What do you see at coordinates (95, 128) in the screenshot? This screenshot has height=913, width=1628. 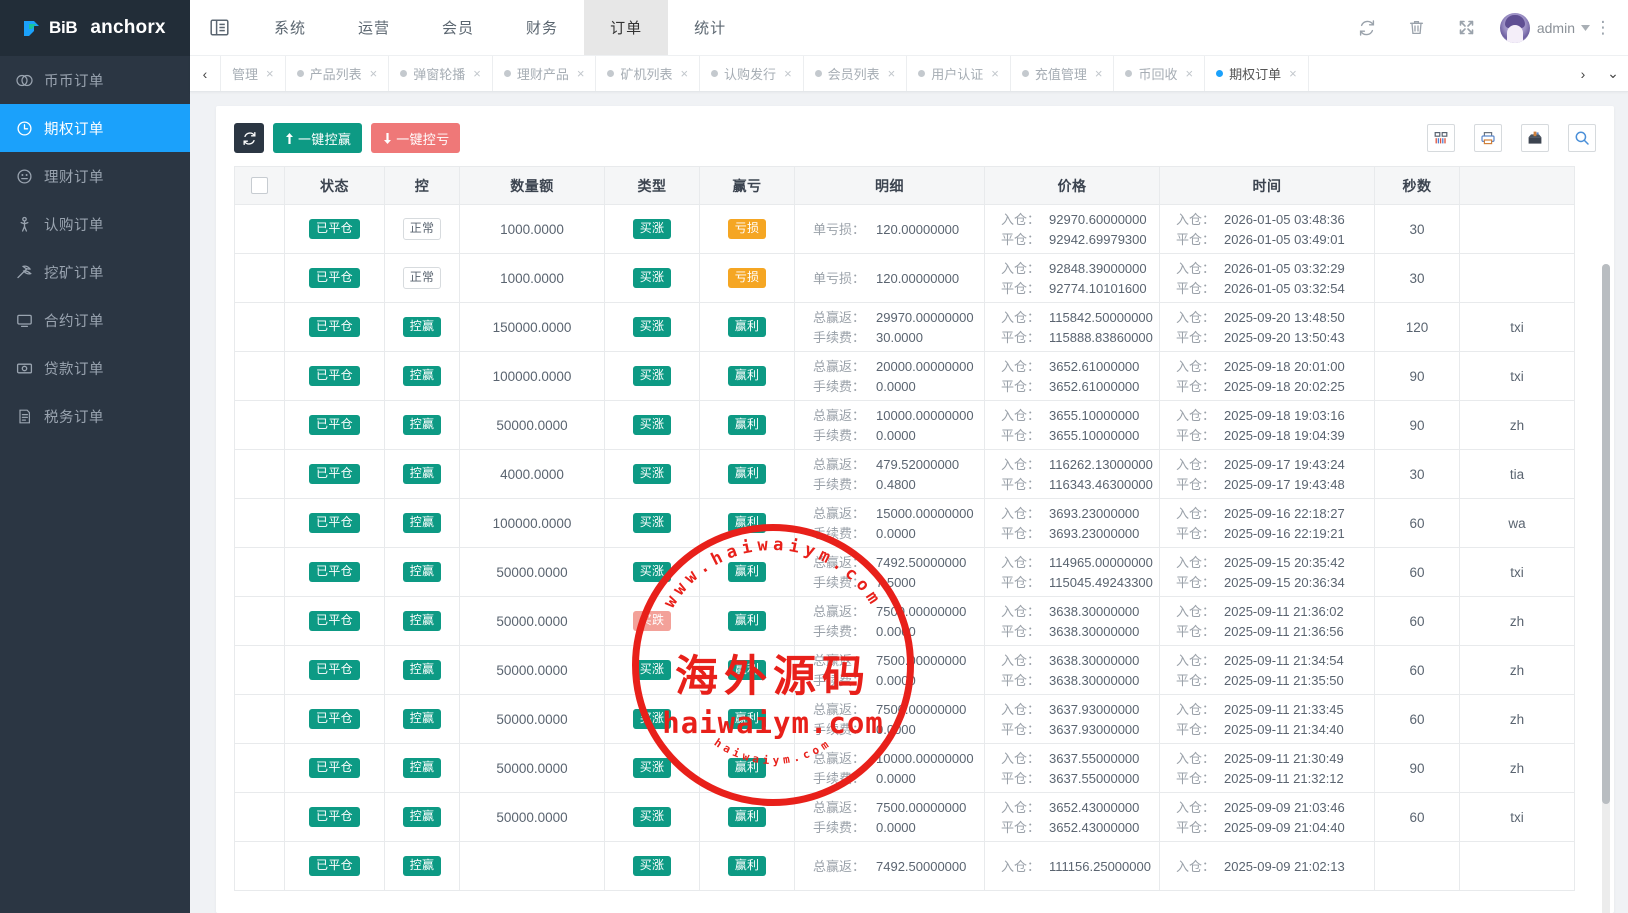 I see `sidebar-item-1: 期权订单` at bounding box center [95, 128].